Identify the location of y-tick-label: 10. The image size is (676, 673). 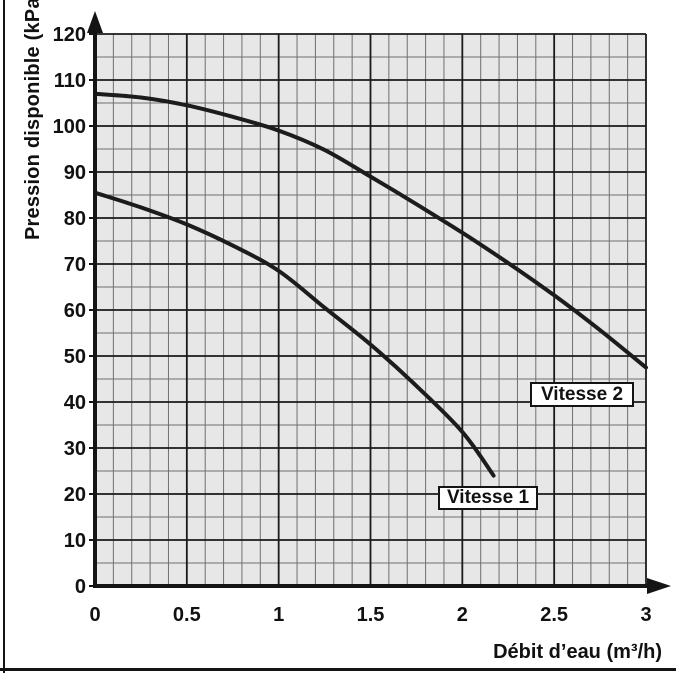
(75, 541).